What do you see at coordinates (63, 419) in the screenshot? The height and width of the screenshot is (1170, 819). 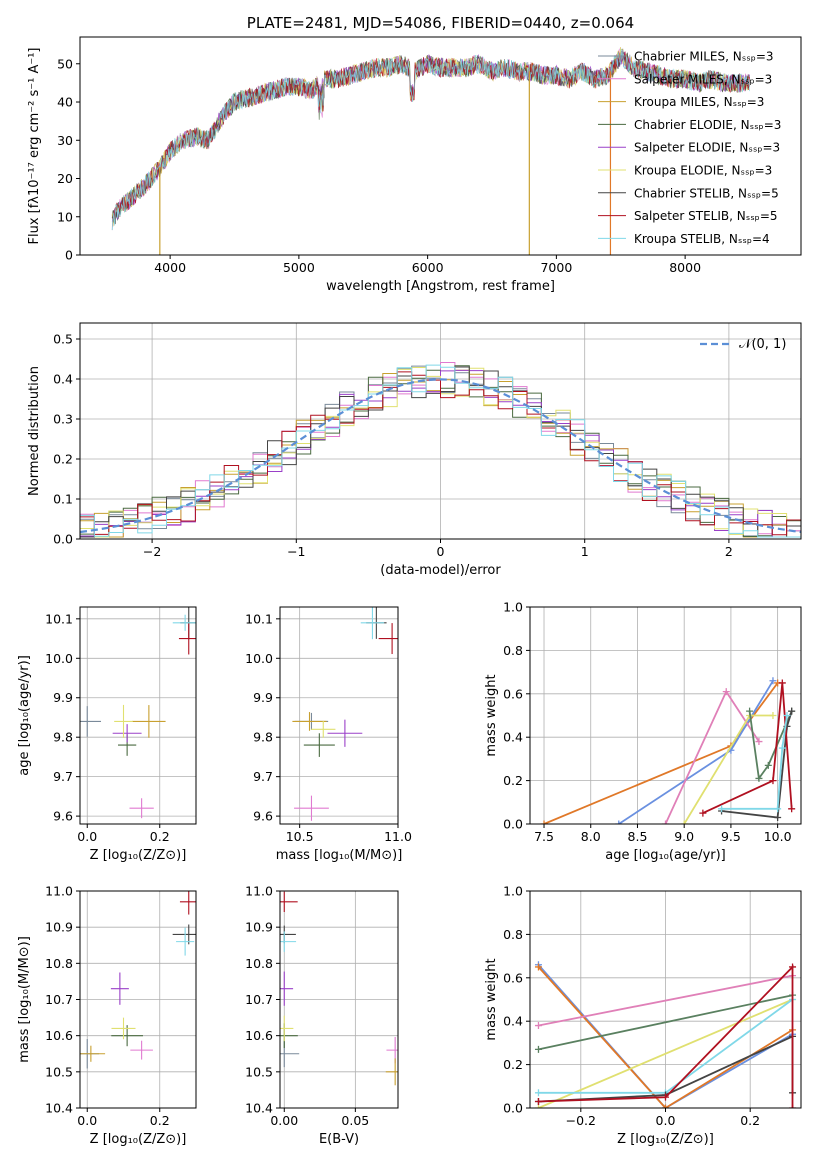 I see `y-tick-label: 0.3` at bounding box center [63, 419].